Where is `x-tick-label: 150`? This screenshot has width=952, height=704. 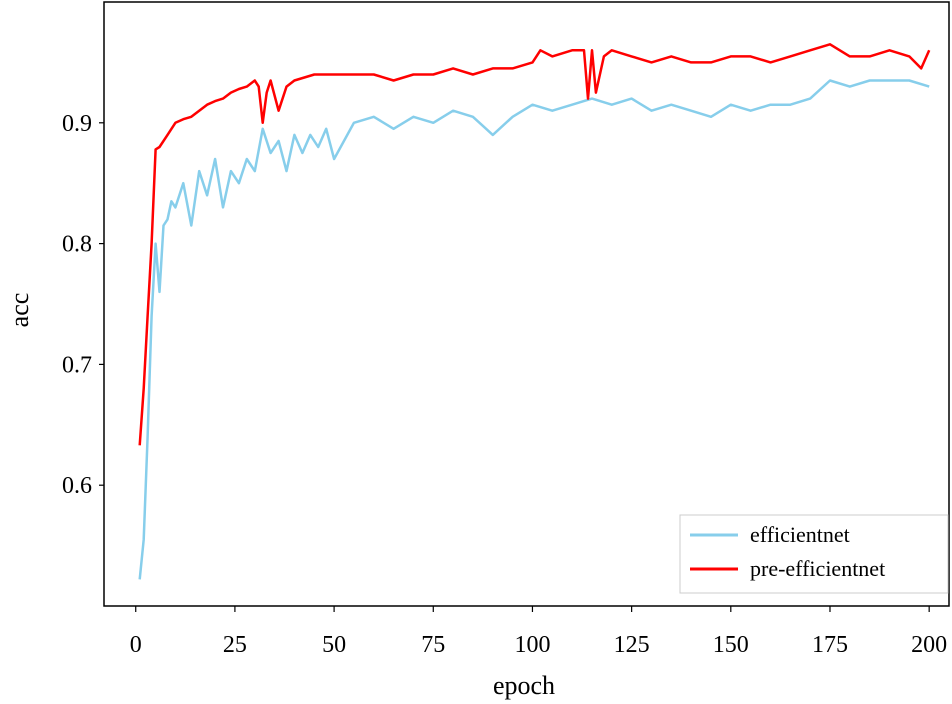
x-tick-label: 150 is located at coordinates (731, 645).